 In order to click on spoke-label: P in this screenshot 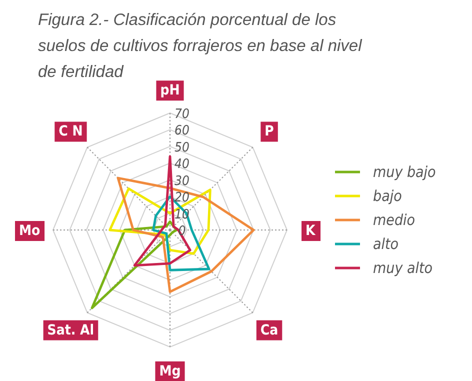, I will do `click(269, 132)`.